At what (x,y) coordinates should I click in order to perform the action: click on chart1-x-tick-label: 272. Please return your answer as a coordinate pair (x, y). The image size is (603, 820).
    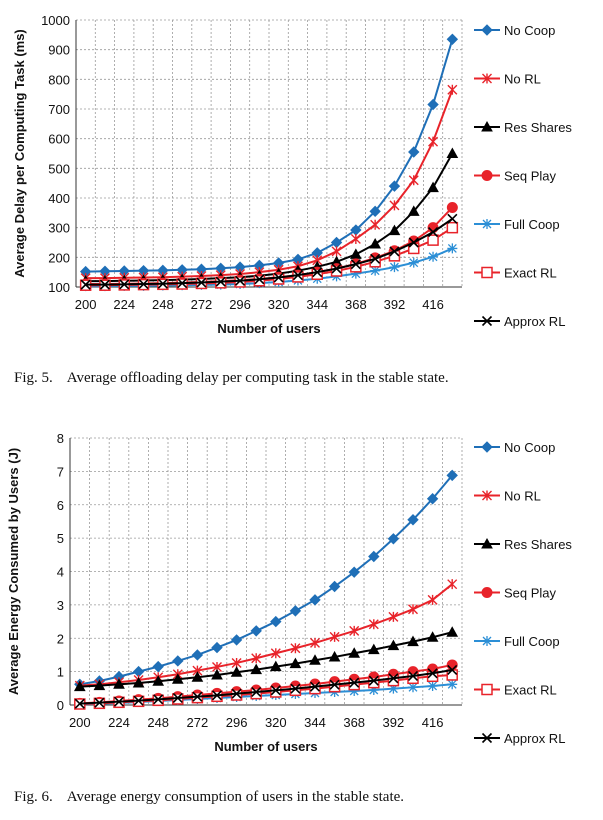
    Looking at the image, I should click on (202, 304).